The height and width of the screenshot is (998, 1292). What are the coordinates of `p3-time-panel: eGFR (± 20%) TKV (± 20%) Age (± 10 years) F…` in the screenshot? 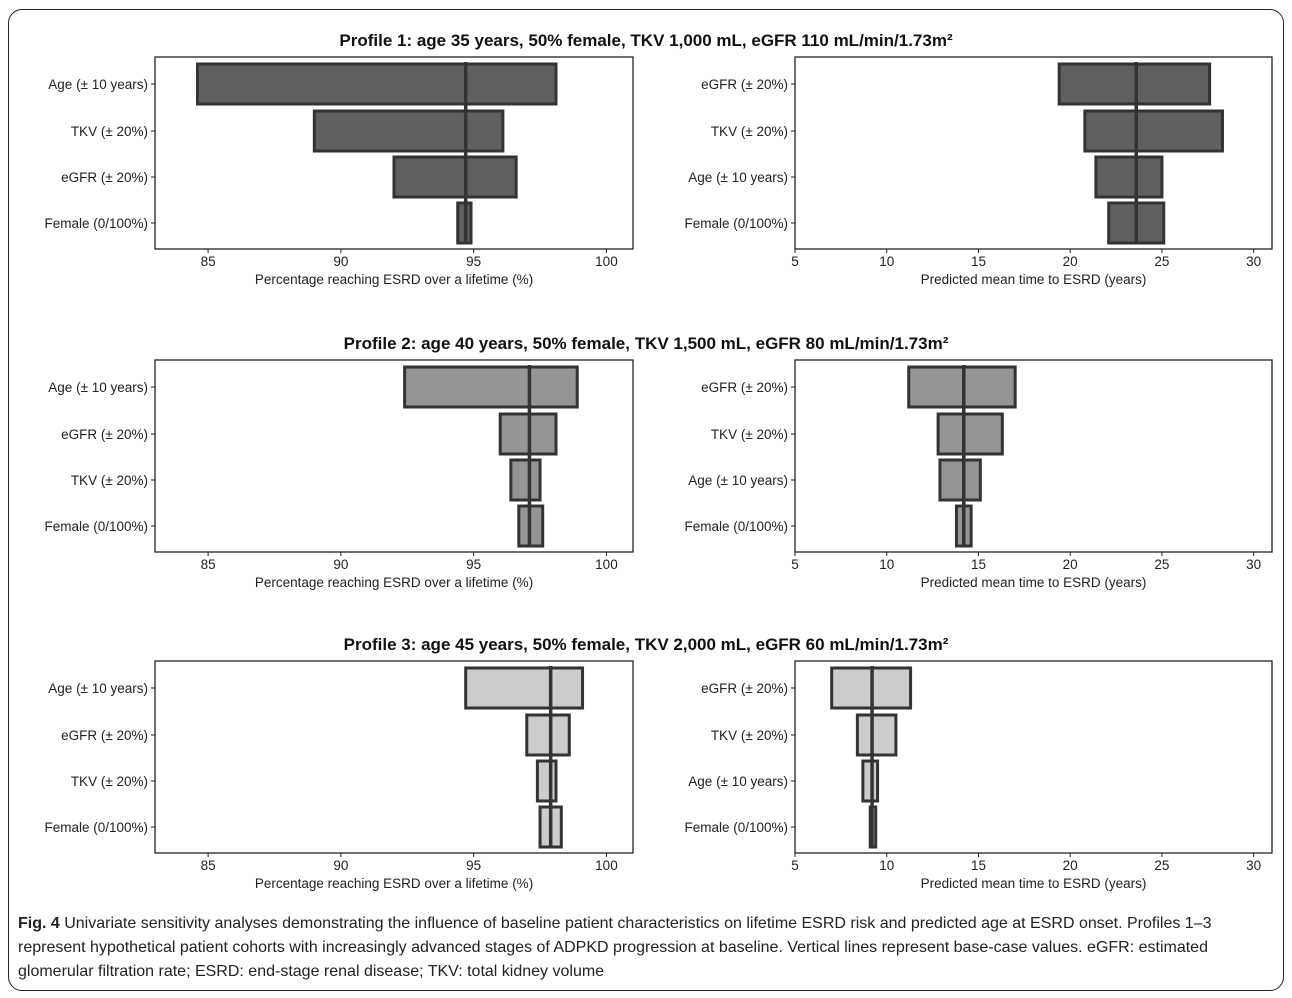 It's located at (978, 775).